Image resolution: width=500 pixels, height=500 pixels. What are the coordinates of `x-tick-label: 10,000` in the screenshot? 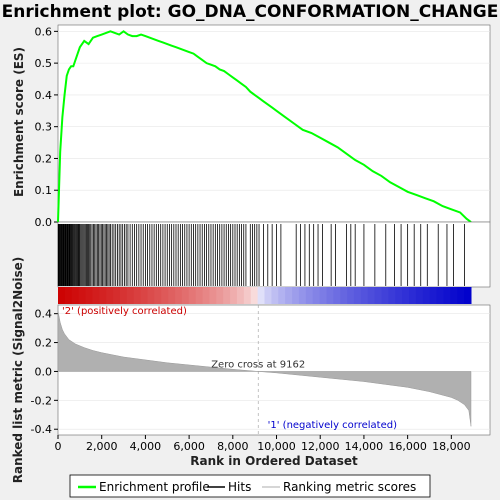 It's located at (276, 446).